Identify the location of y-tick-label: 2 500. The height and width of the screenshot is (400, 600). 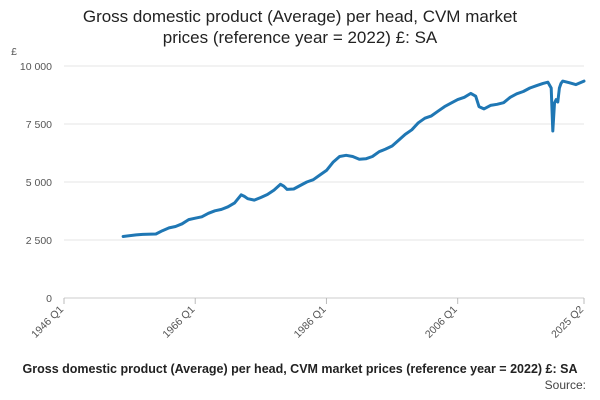
(39, 241).